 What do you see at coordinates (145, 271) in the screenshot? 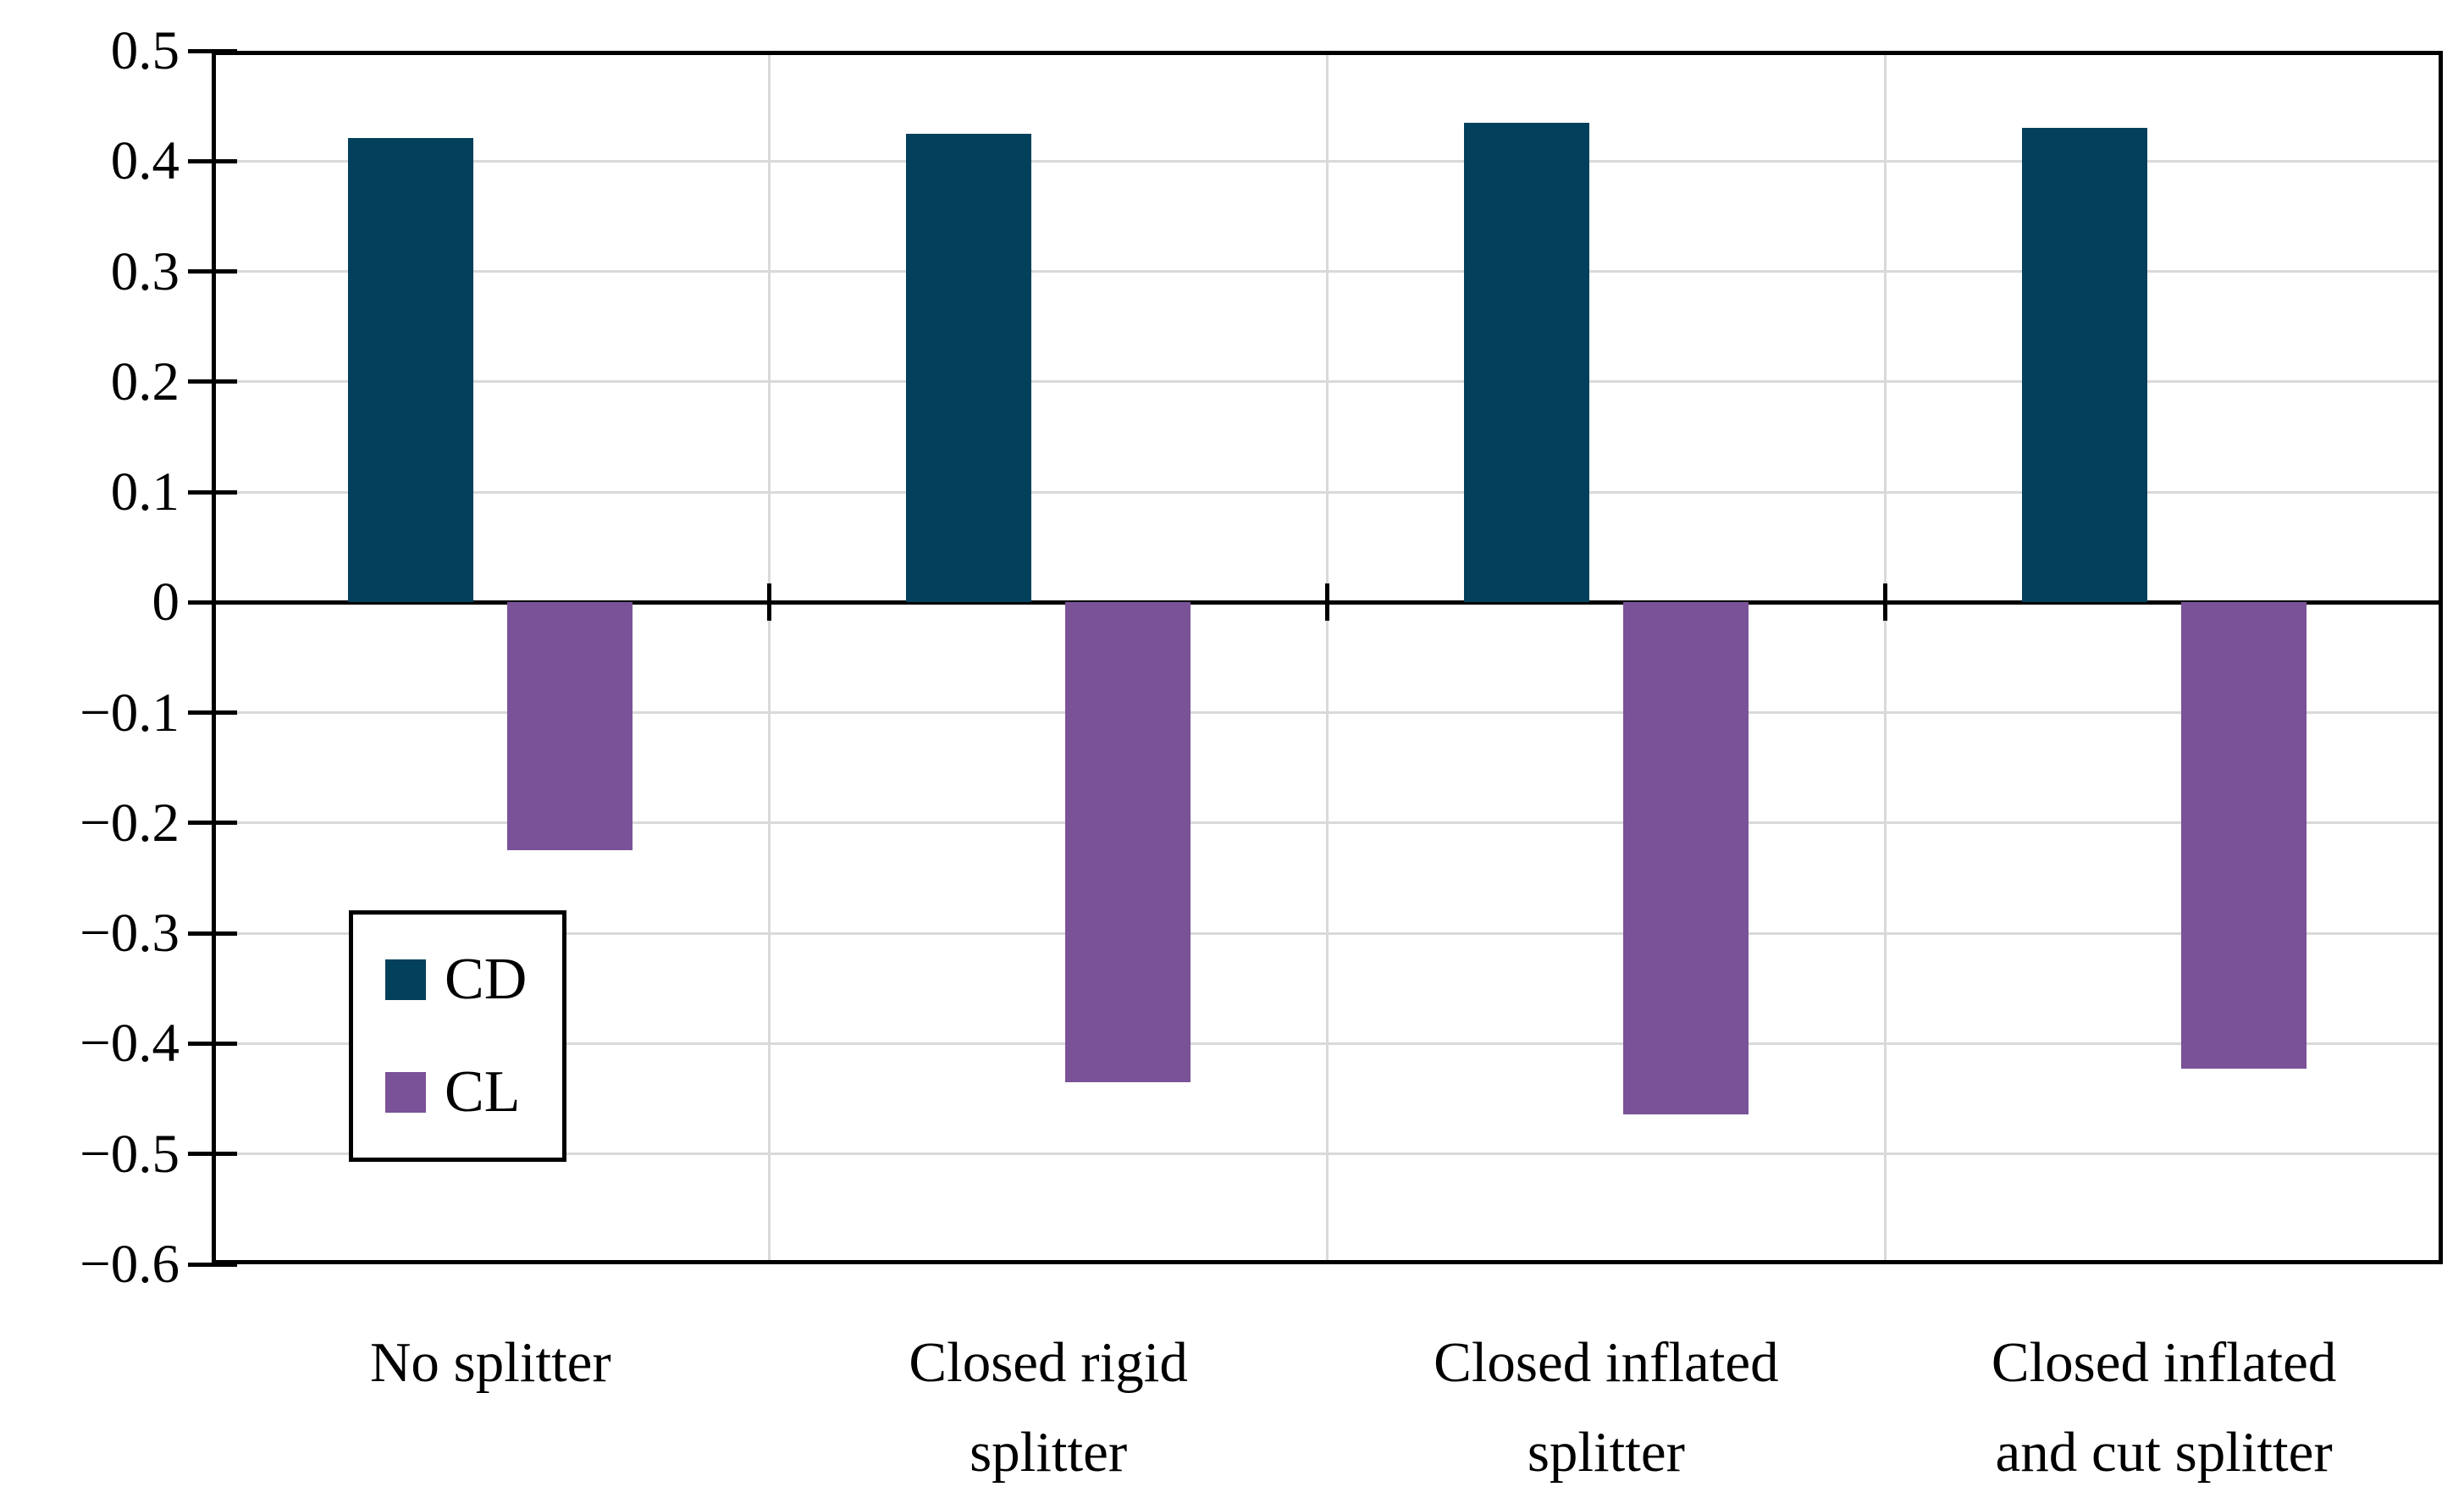
I see `y-axis-tick-label: 0.3` at bounding box center [145, 271].